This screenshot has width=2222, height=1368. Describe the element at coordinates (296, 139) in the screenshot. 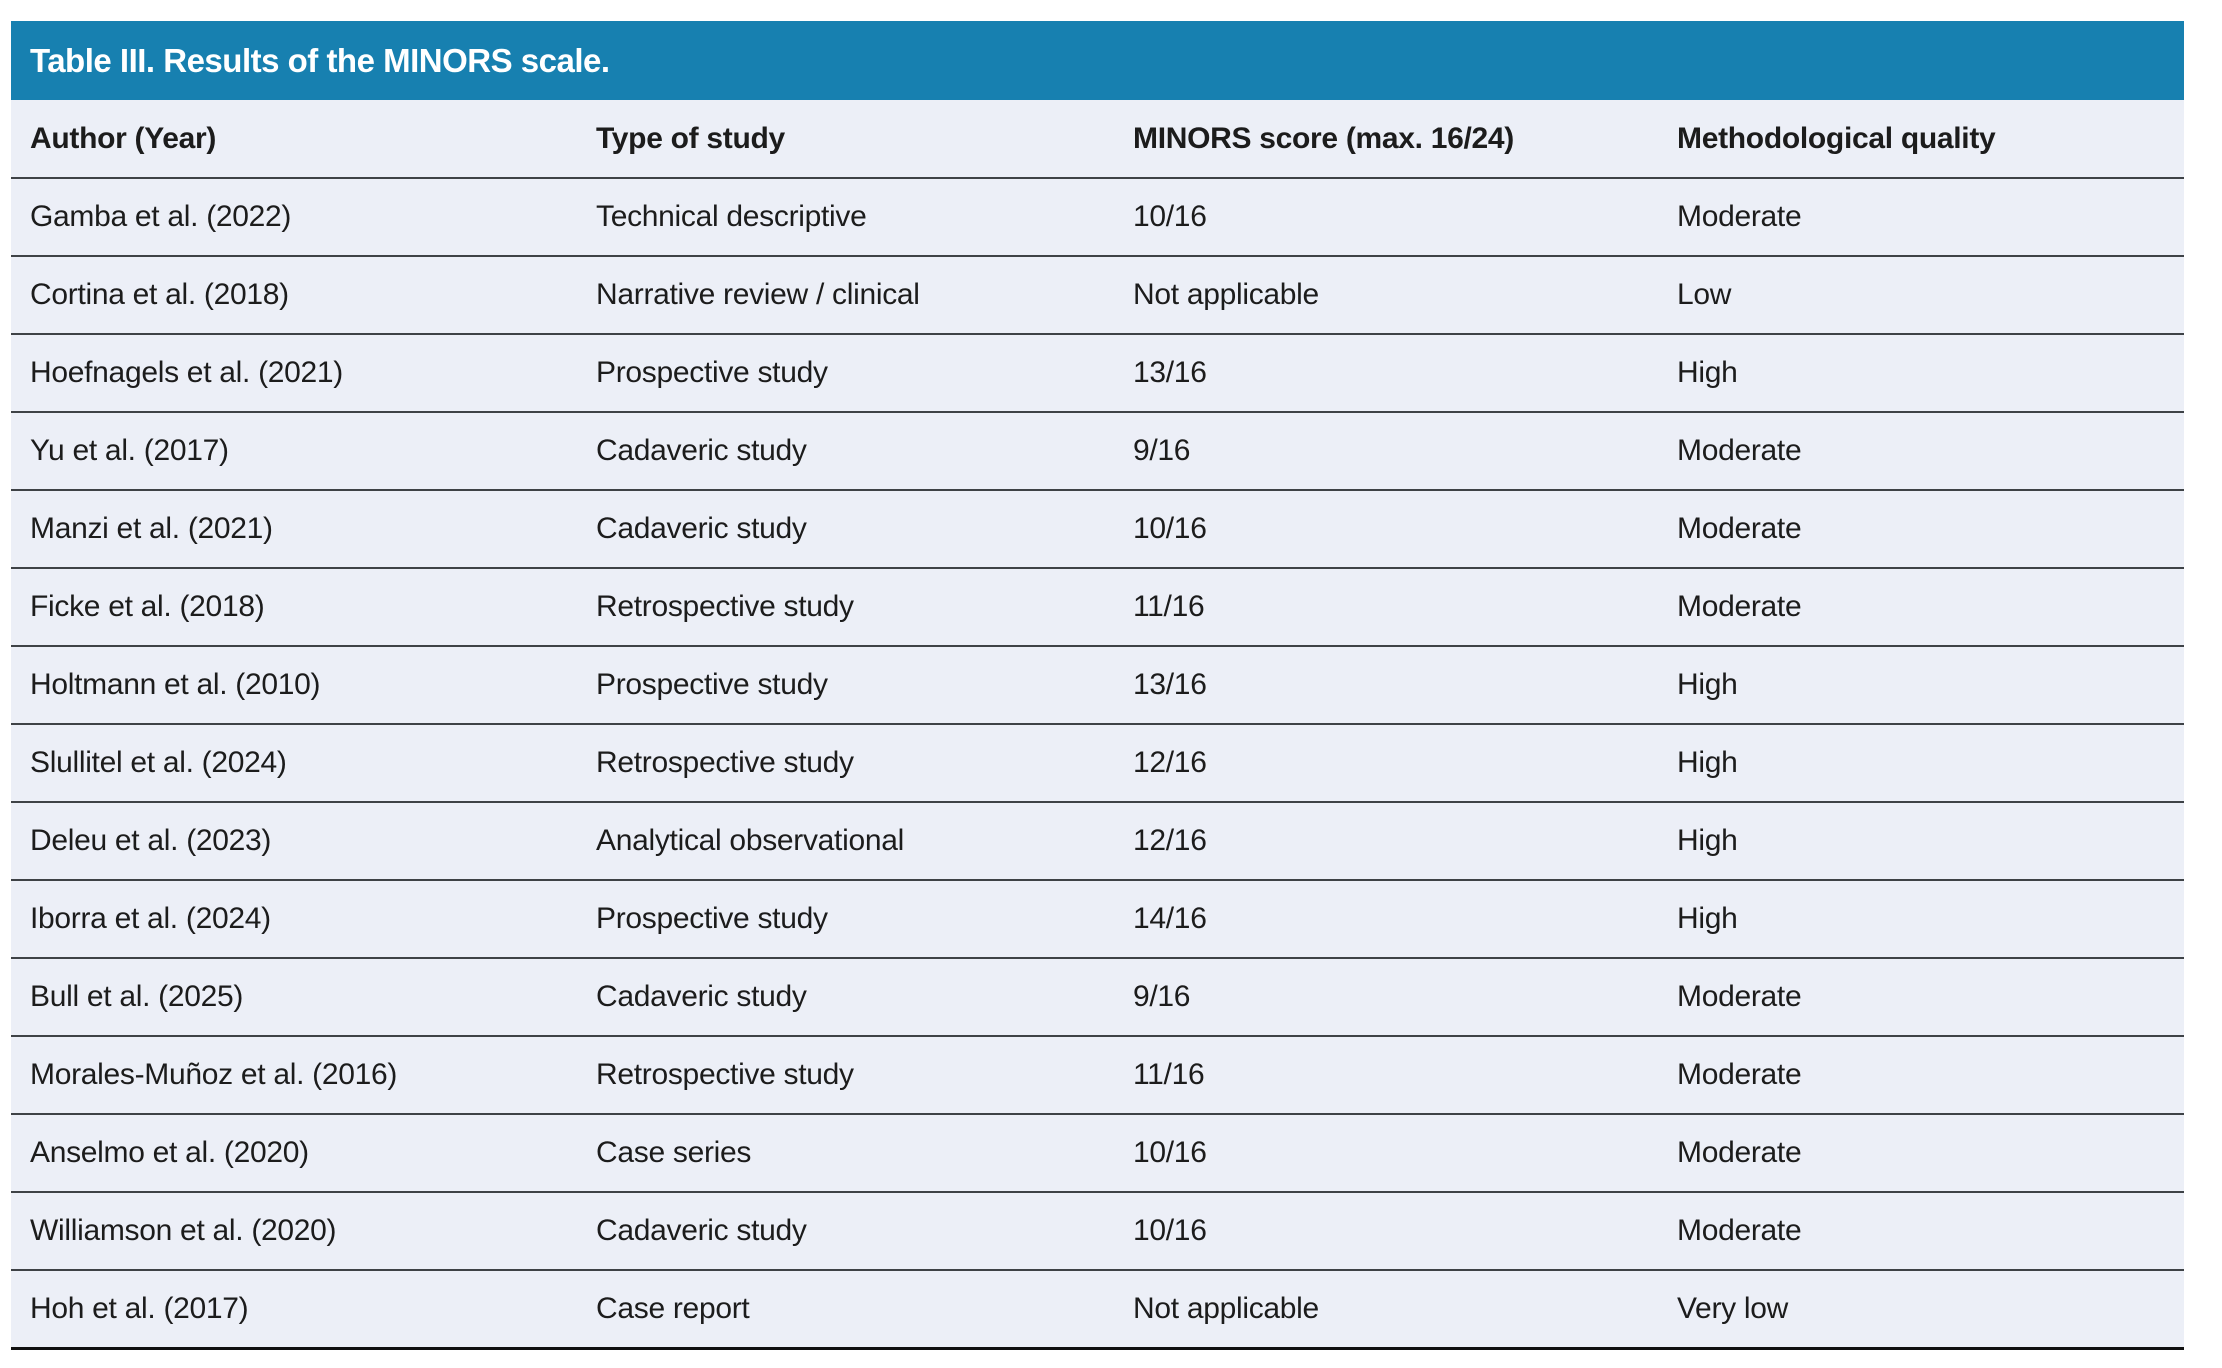

I see `column-header-author: Author (Year)` at that location.